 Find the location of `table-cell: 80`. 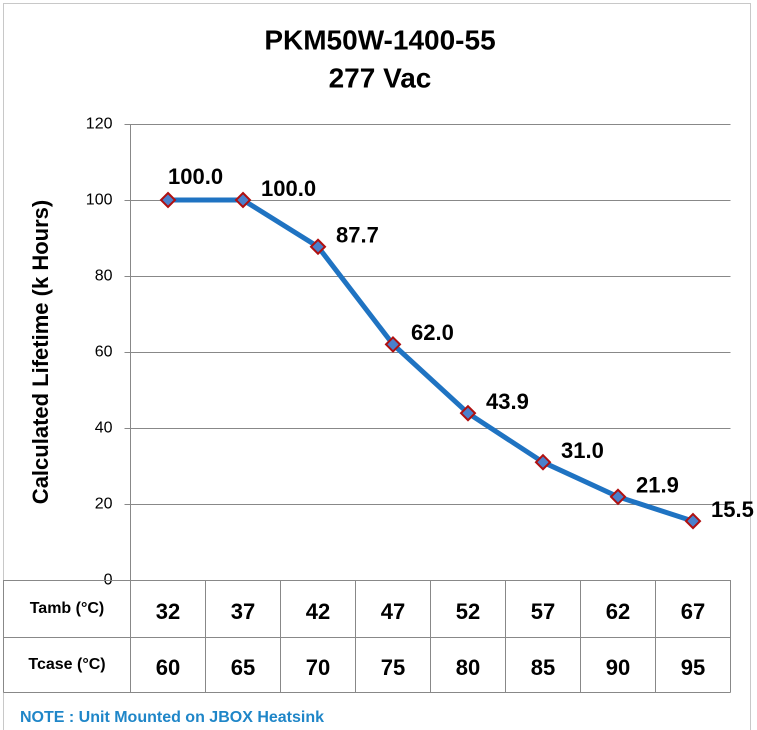

table-cell: 80 is located at coordinates (468, 667).